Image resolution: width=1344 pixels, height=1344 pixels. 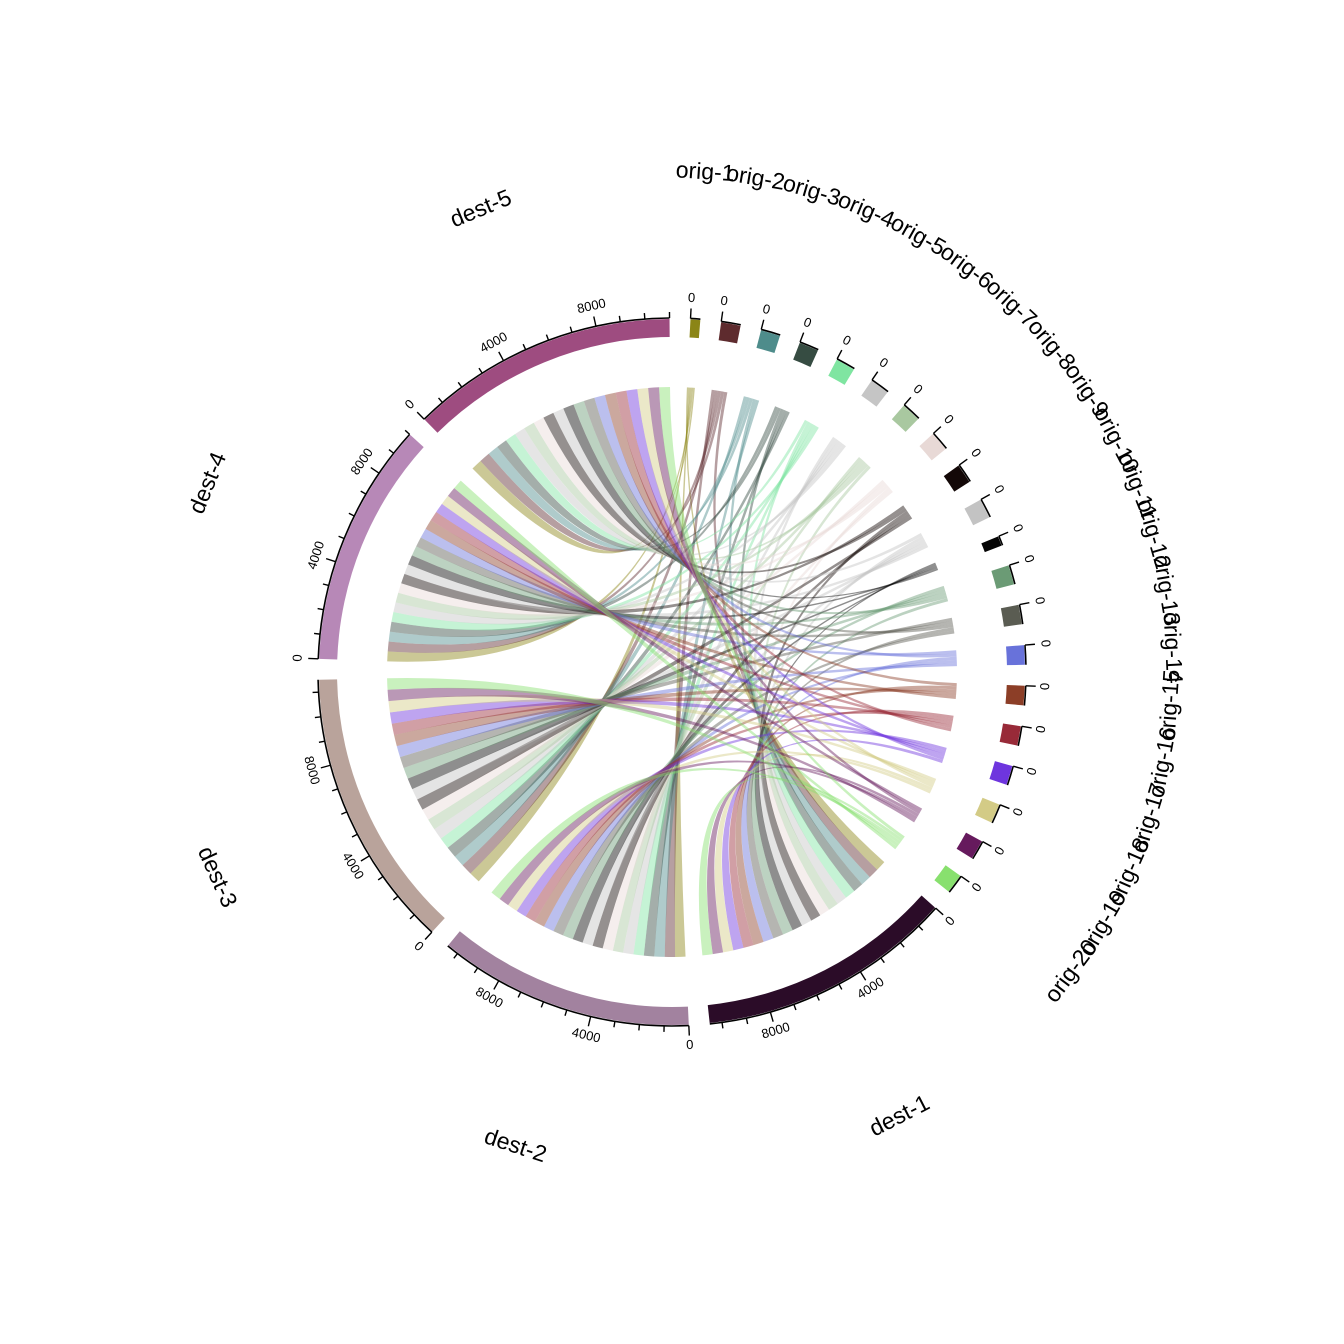 What do you see at coordinates (1173, 647) in the screenshot?
I see `sector-label-orig-14: orig-14` at bounding box center [1173, 647].